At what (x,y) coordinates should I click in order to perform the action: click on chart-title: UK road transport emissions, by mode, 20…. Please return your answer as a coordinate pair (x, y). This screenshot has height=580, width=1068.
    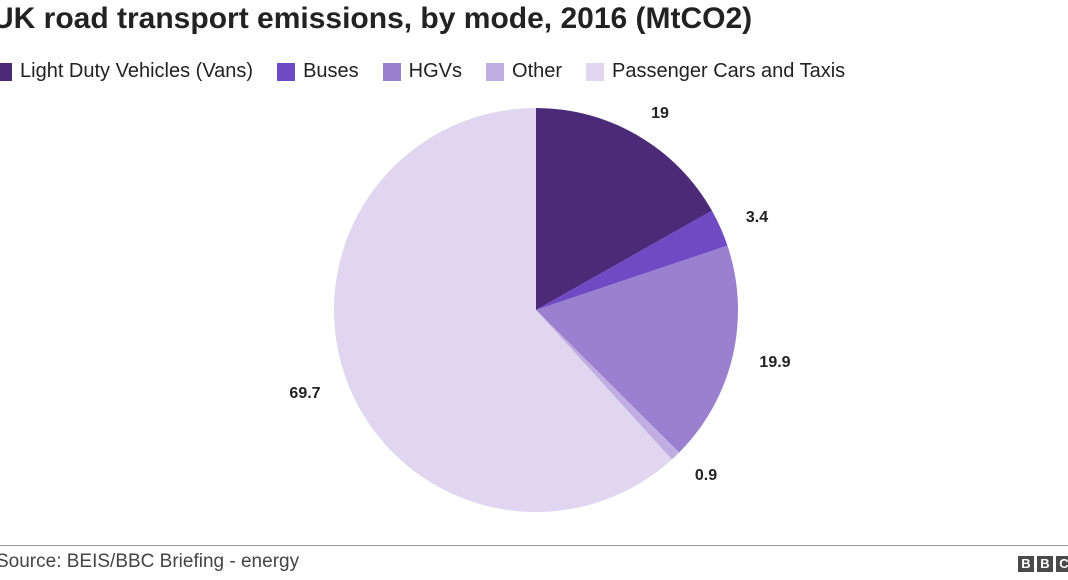
    Looking at the image, I should click on (376, 18).